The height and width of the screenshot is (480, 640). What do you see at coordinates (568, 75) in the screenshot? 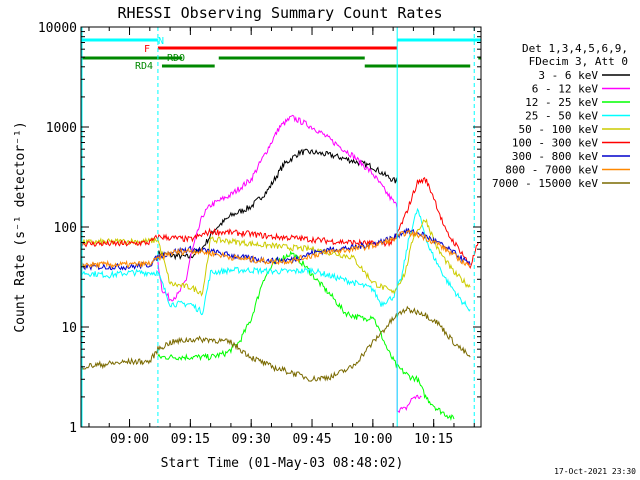
I see `legend-entry-label: 3 - 6 keV` at bounding box center [568, 75].